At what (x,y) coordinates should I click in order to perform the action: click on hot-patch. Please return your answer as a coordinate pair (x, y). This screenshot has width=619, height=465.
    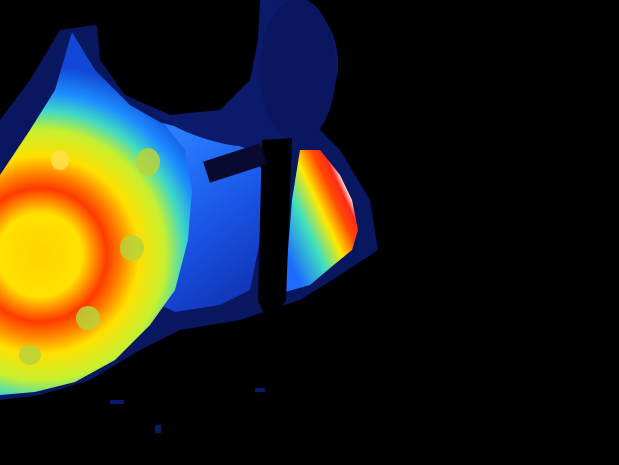
    Looking at the image, I should click on (321, 221).